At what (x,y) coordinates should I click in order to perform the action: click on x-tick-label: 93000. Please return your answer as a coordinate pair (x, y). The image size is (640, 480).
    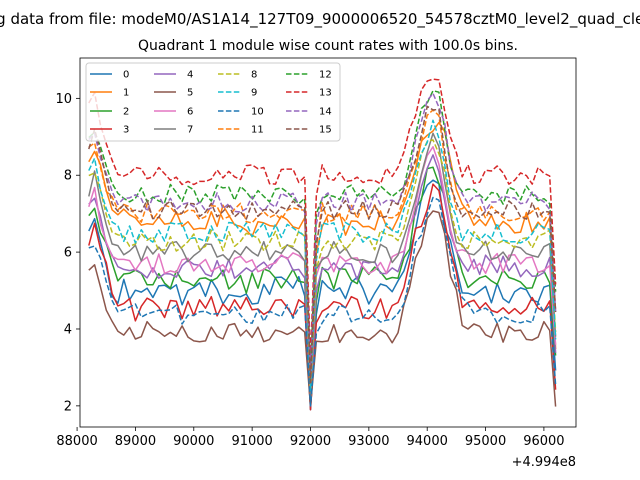
    Looking at the image, I should click on (368, 441).